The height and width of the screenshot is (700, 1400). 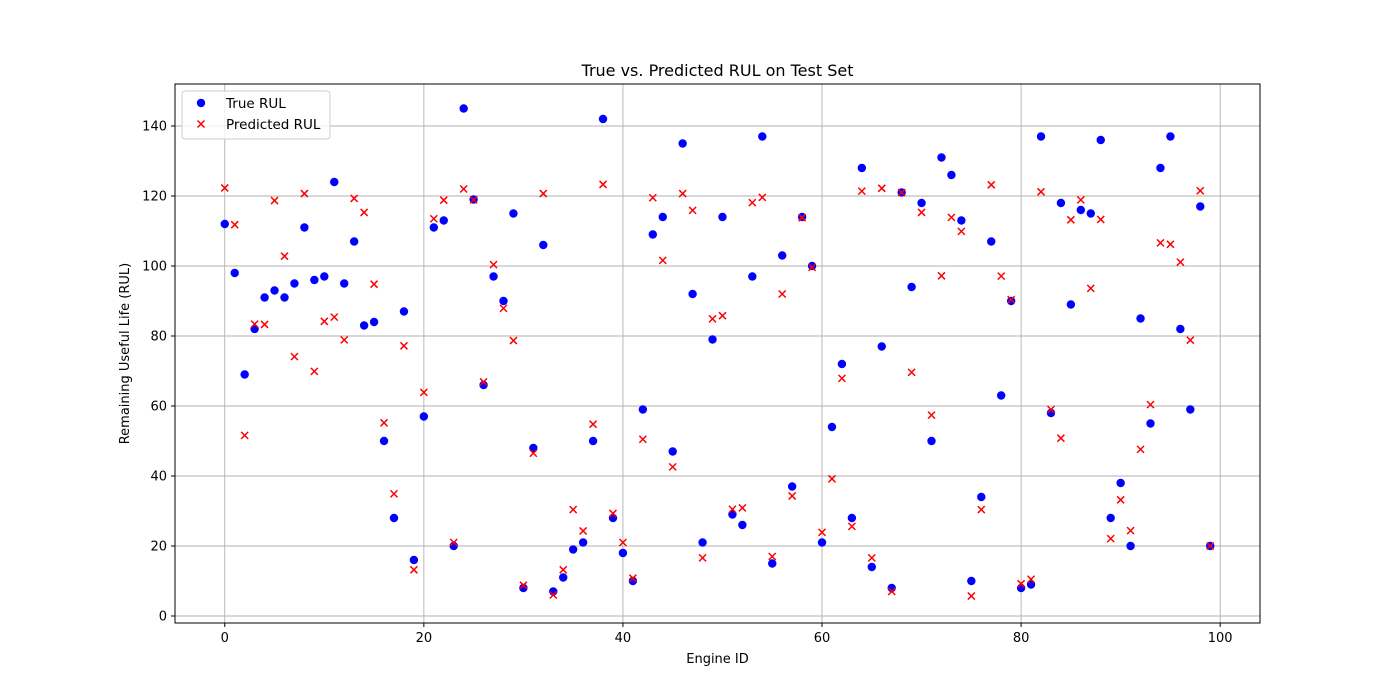 I want to click on y-tick-label: 100, so click(x=154, y=267).